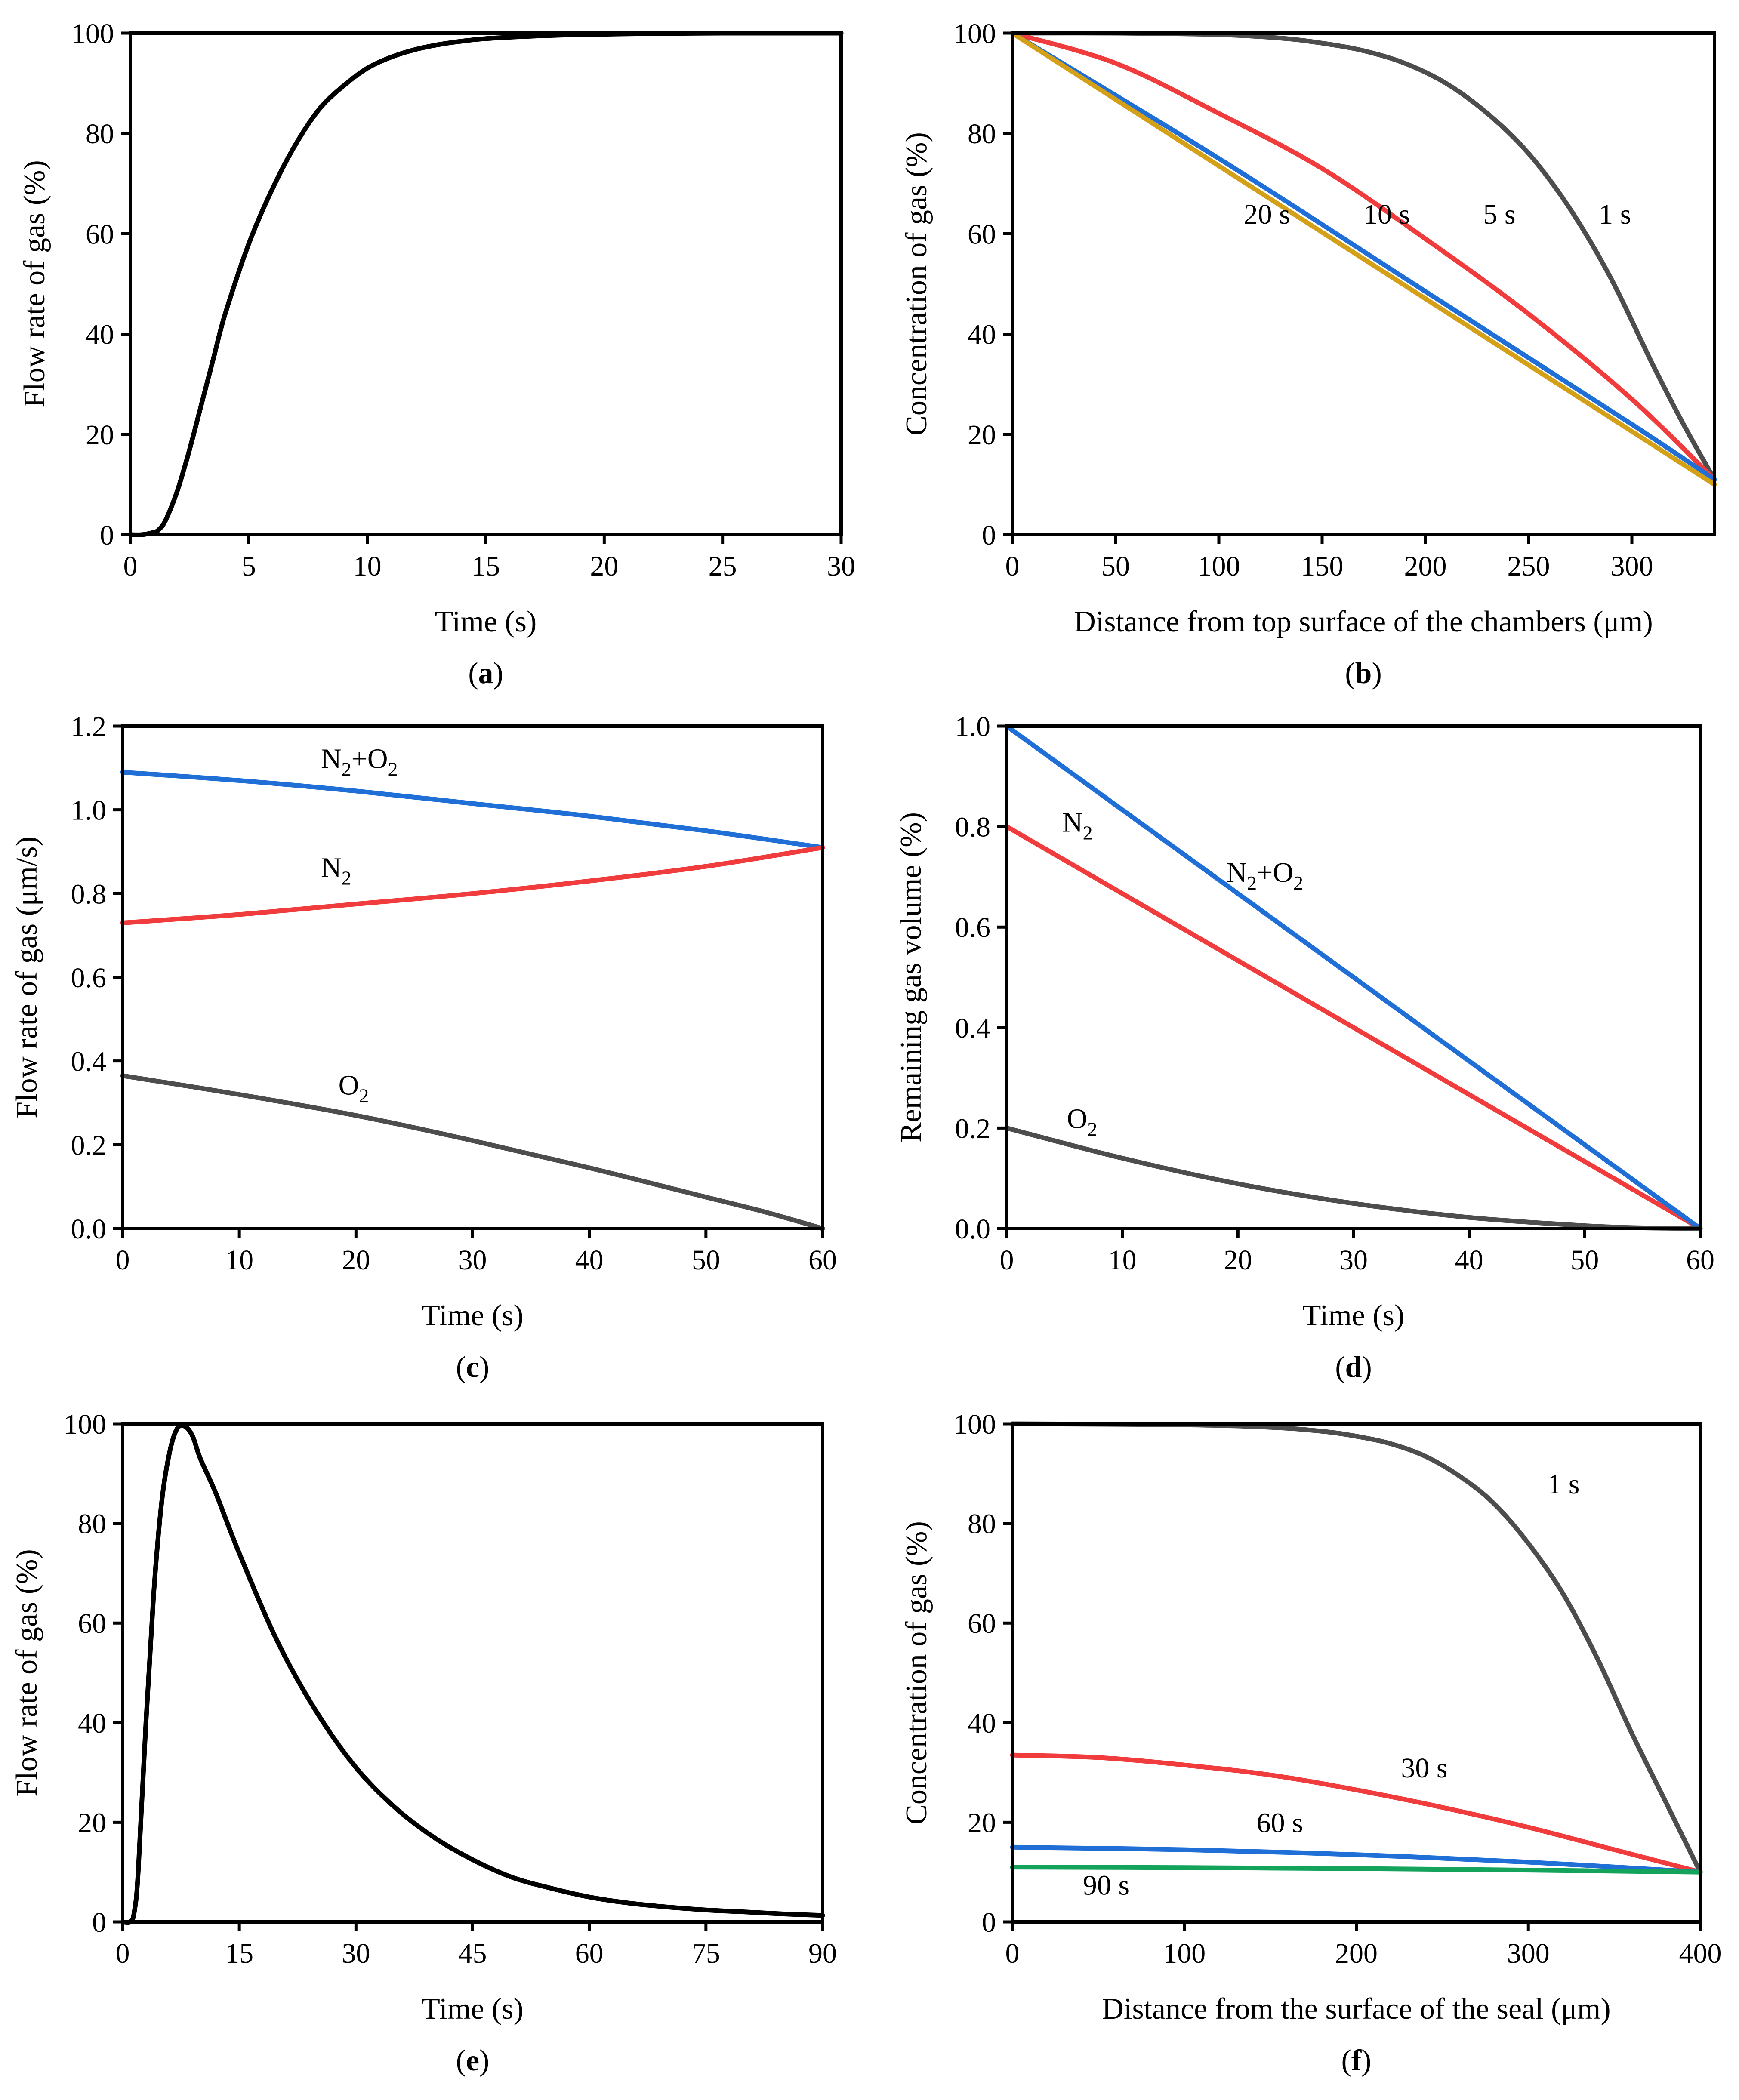 This screenshot has width=1739, height=2100. I want to click on series-label-d-0: N2, so click(1077, 825).